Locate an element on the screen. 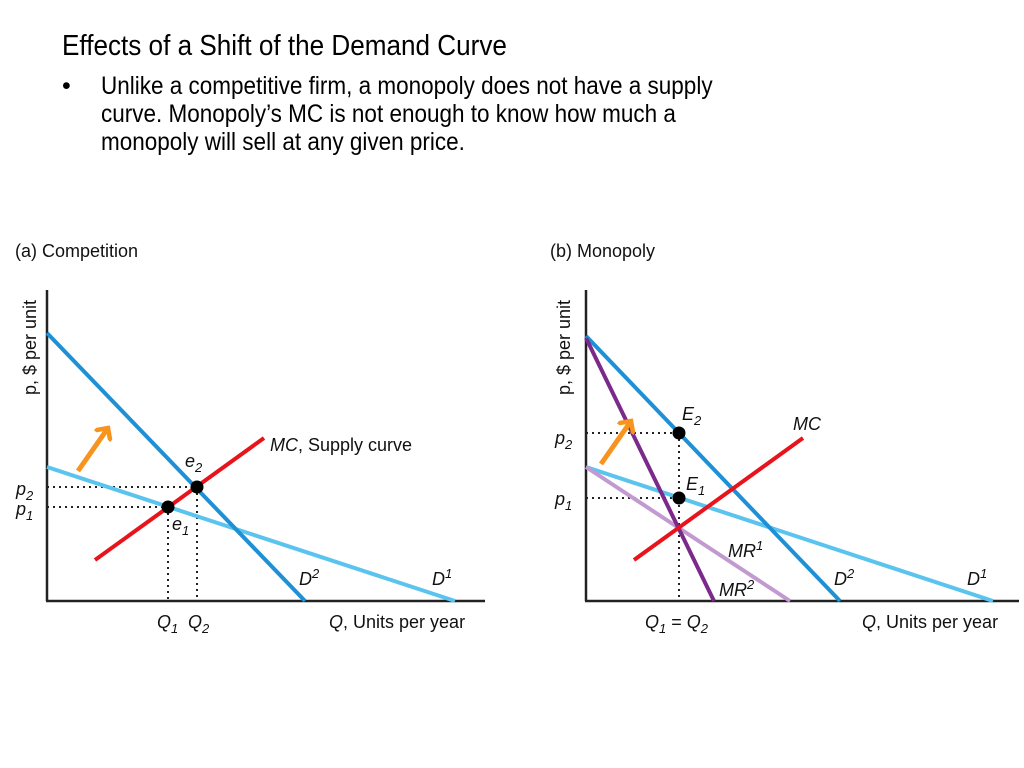 This screenshot has height=768, width=1024. panel-b-mc-curve is located at coordinates (718, 499).